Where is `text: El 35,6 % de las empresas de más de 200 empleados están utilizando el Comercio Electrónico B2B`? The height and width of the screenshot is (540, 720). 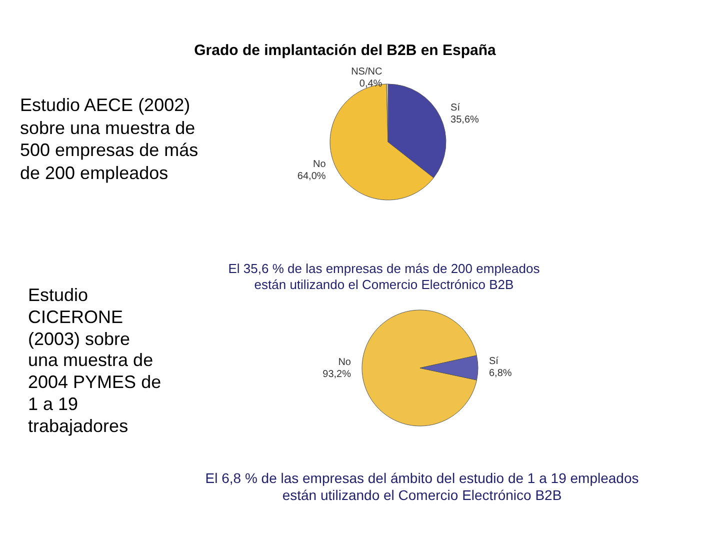 text: El 35,6 % de las empresas de más de 200 empleados están utilizando el Comercio Electrónico B2B is located at coordinates (384, 277).